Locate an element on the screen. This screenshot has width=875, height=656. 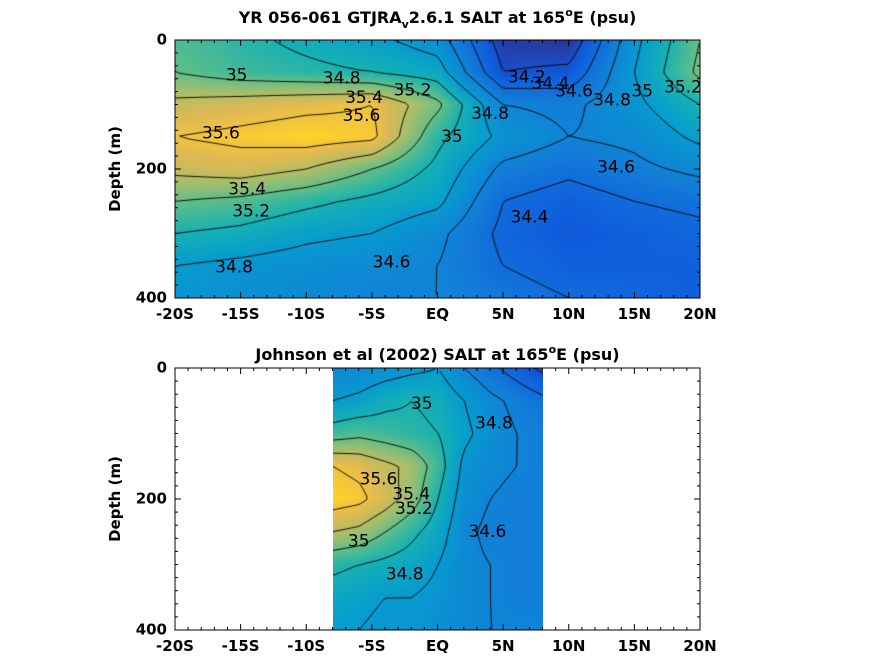
salinity-field is located at coordinates (438, 499).